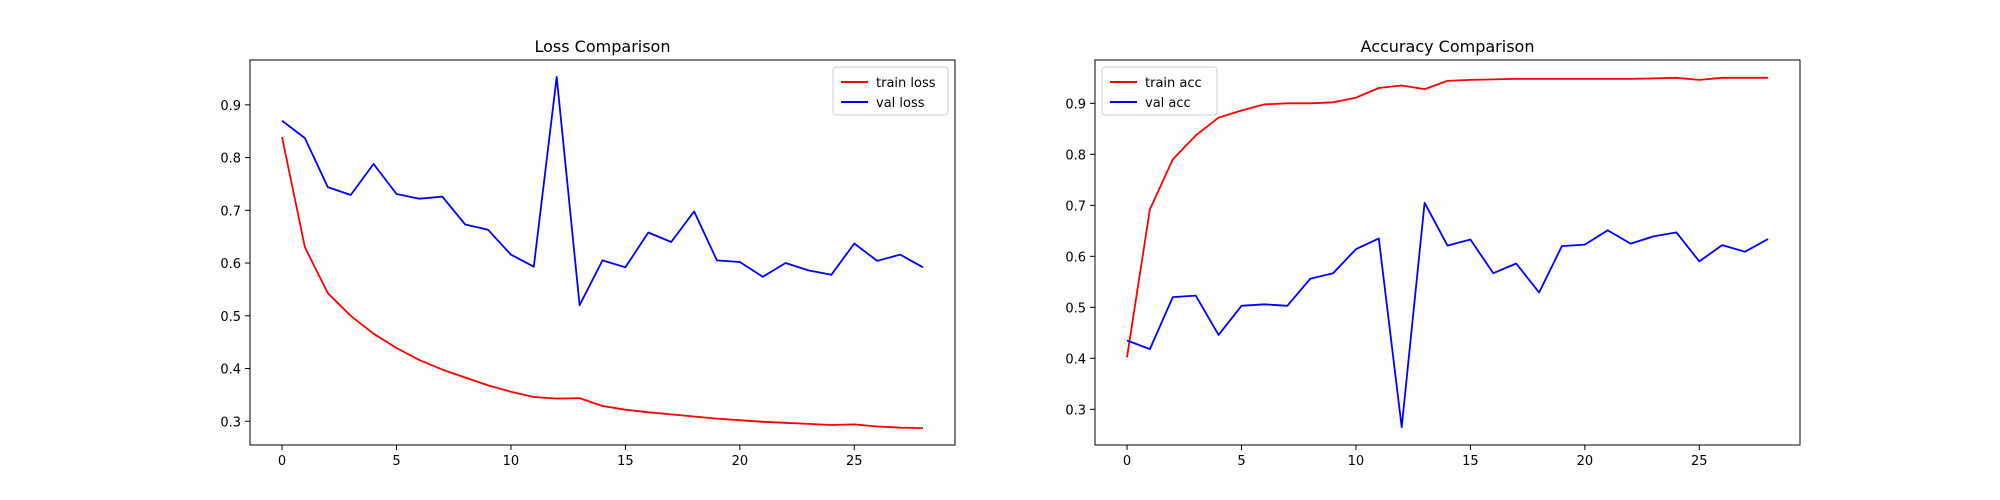 The width and height of the screenshot is (2000, 500). What do you see at coordinates (740, 461) in the screenshot?
I see `x-tick-label: 20` at bounding box center [740, 461].